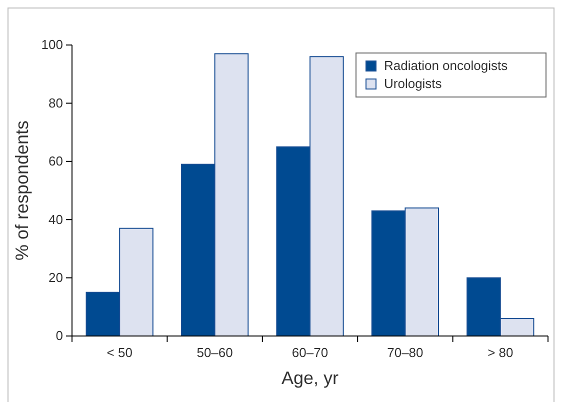 This screenshot has width=562, height=402. What do you see at coordinates (413, 83) in the screenshot?
I see `legend-label: Urologists` at bounding box center [413, 83].